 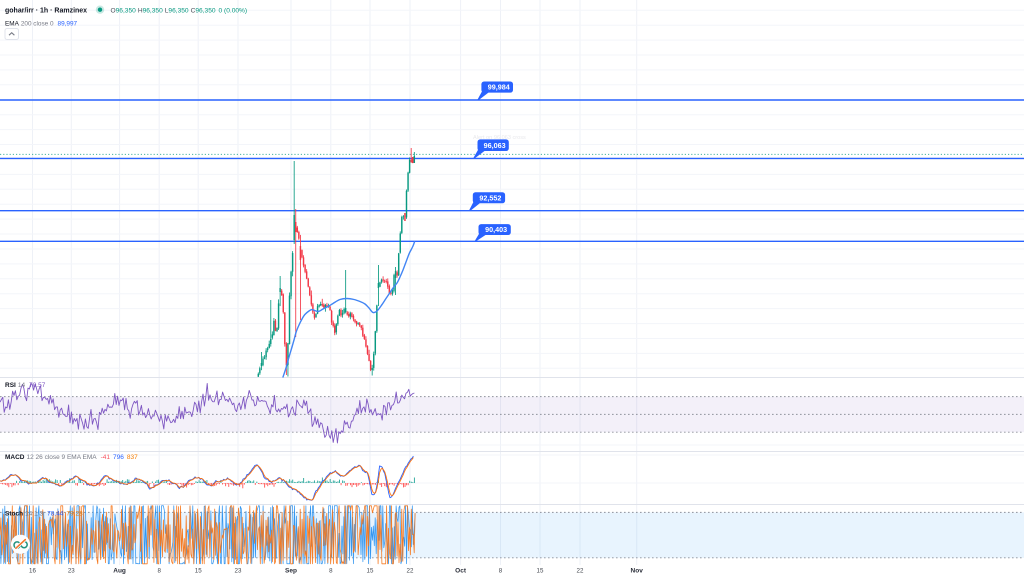 What do you see at coordinates (495, 145) in the screenshot?
I see `svg-text: 96,063` at bounding box center [495, 145].